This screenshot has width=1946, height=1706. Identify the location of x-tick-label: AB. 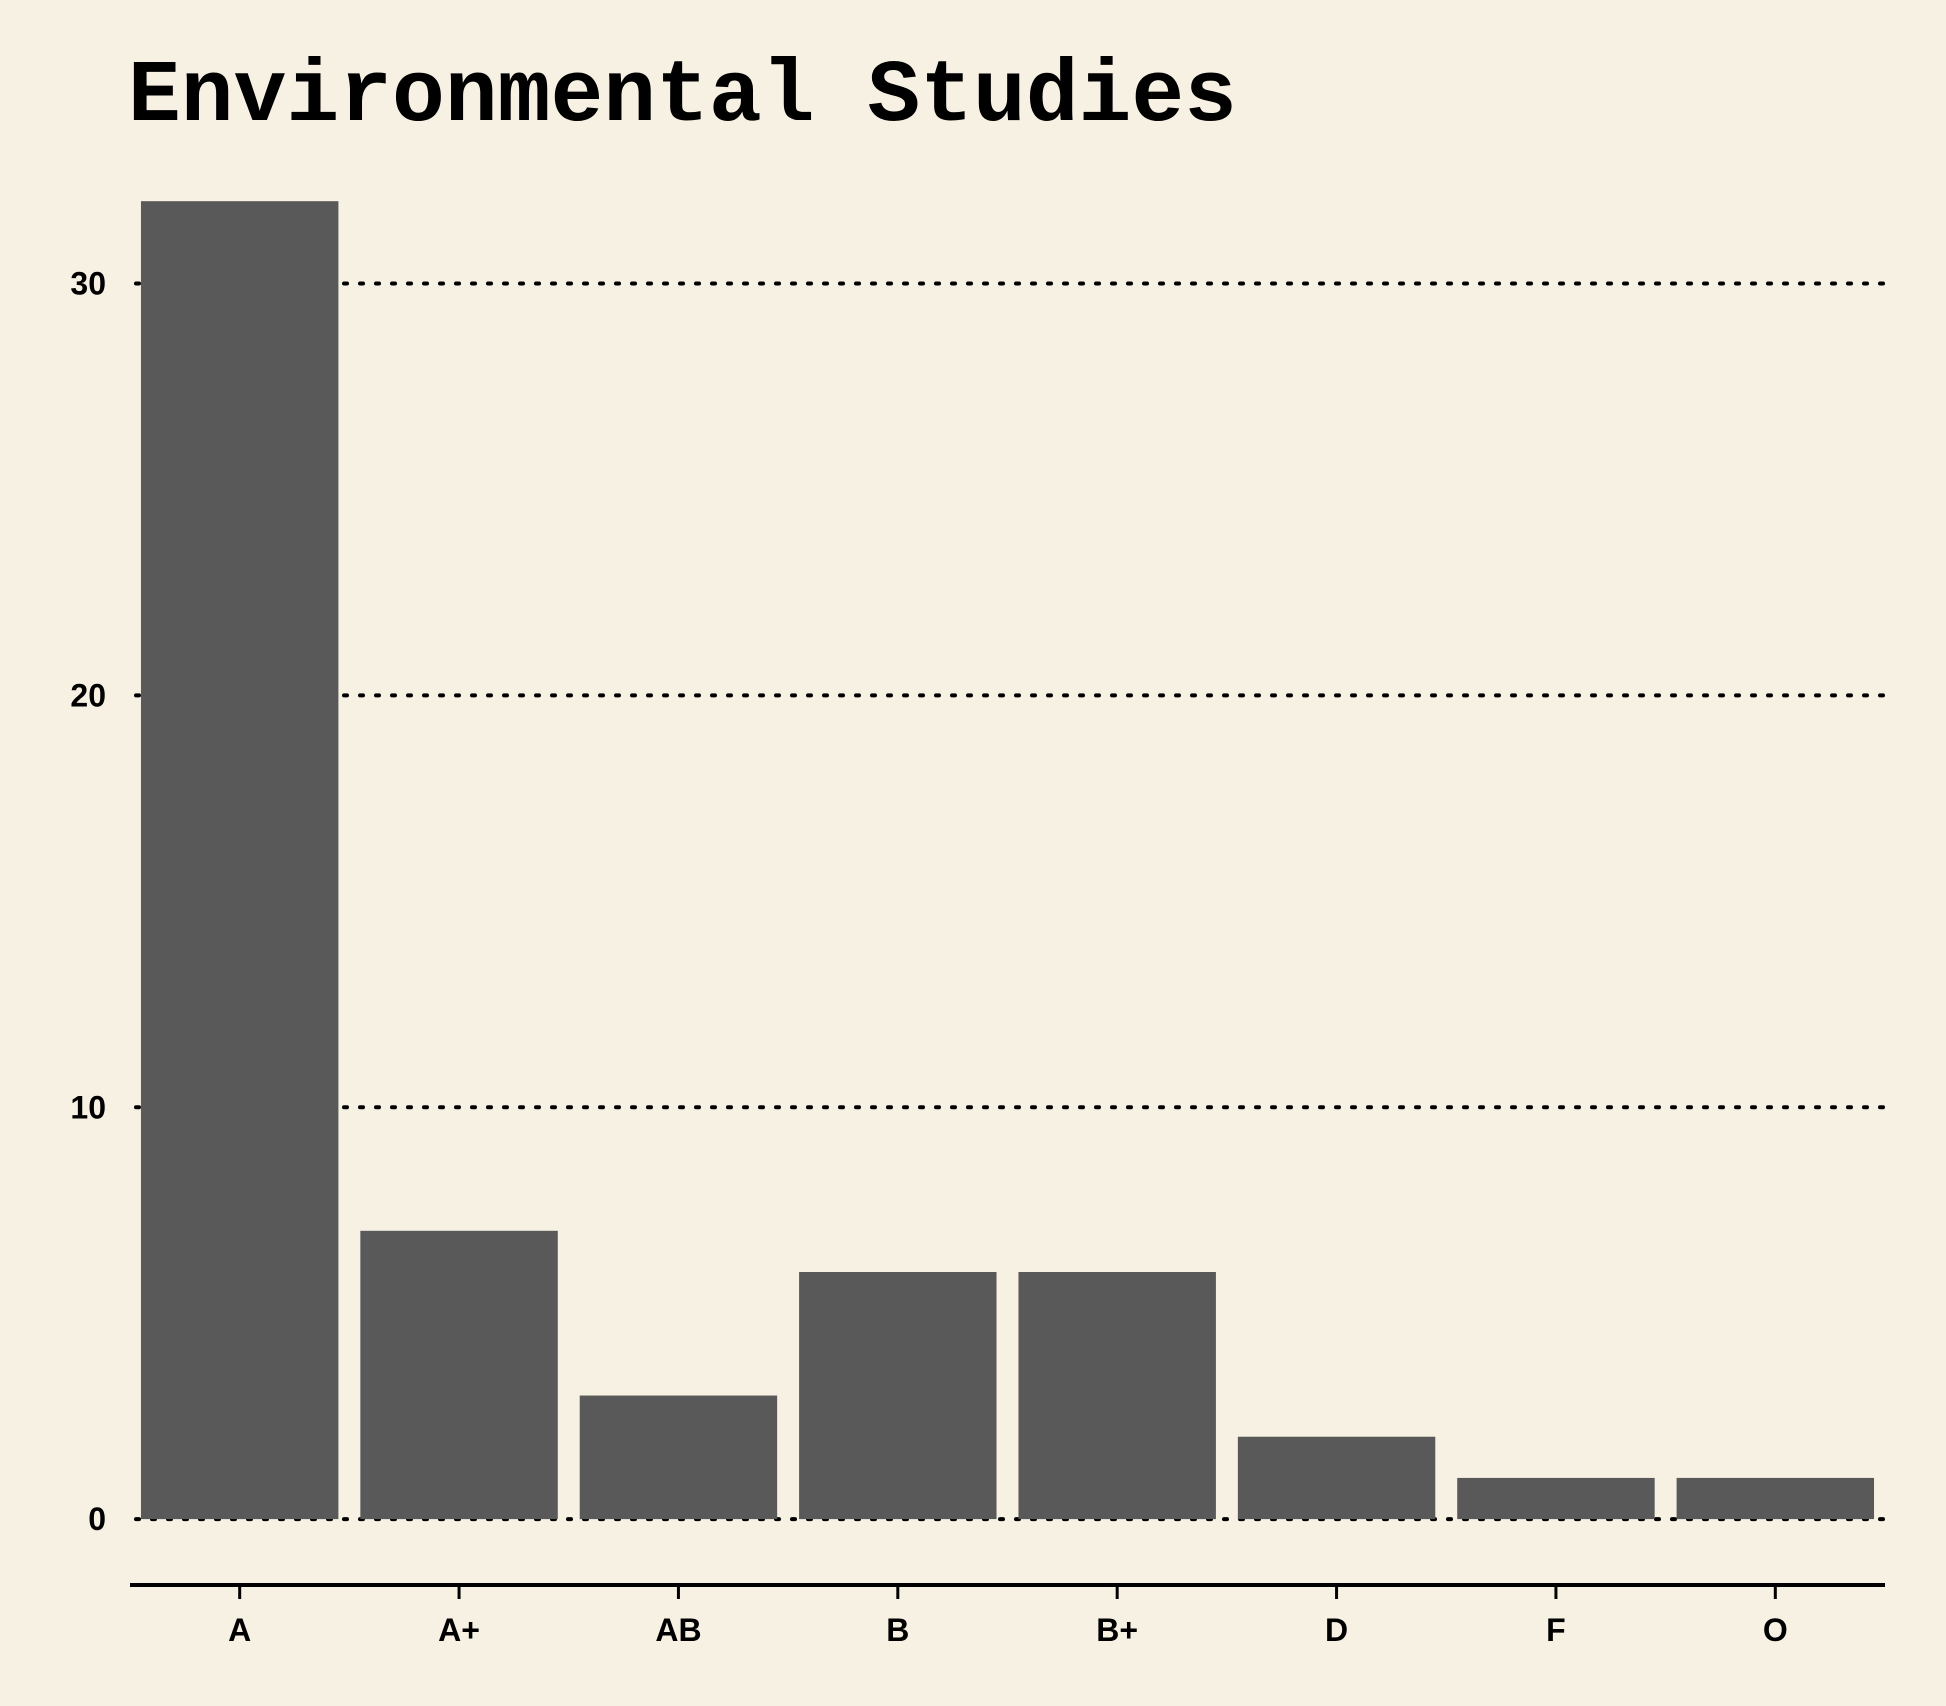
(678, 1630).